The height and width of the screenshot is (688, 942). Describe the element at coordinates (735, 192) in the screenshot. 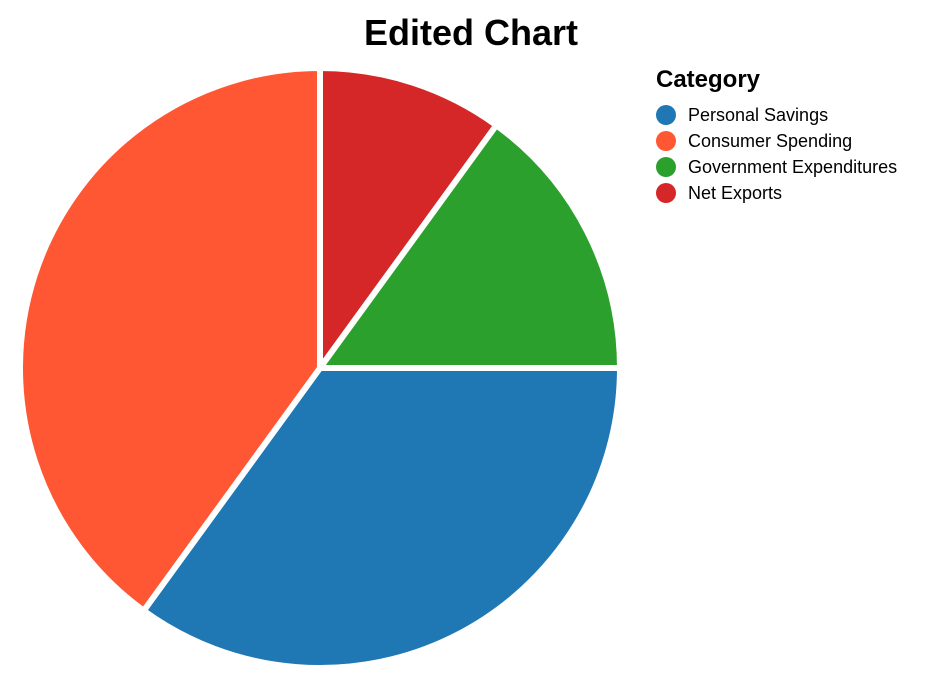

I see `legend-label: Net Exports` at that location.